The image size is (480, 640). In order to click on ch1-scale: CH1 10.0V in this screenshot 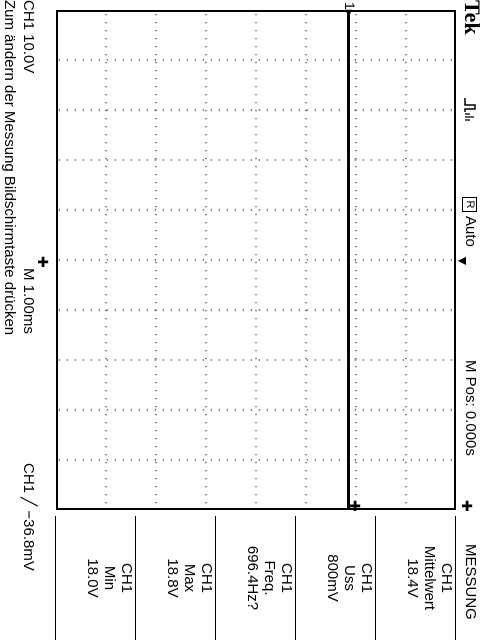, I will do `click(28, 37)`.